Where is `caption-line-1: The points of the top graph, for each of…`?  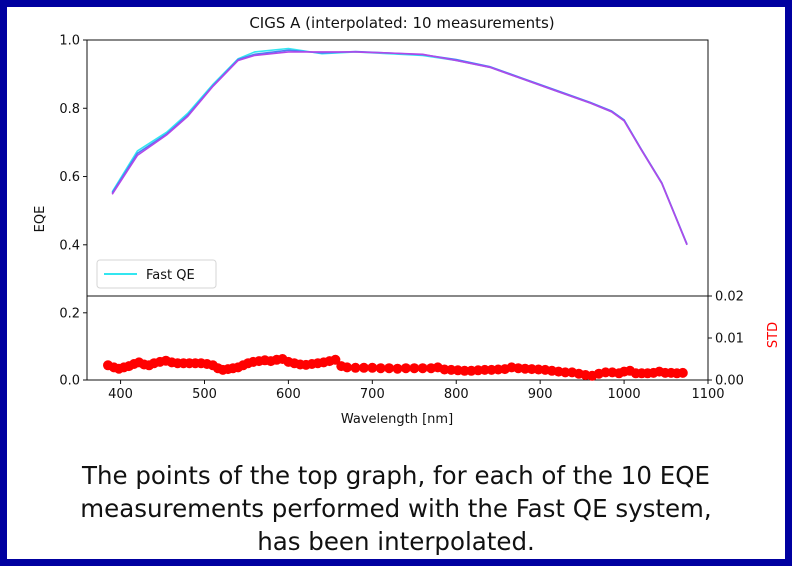
caption-line-1: The points of the top graph, for each of… is located at coordinates (396, 475).